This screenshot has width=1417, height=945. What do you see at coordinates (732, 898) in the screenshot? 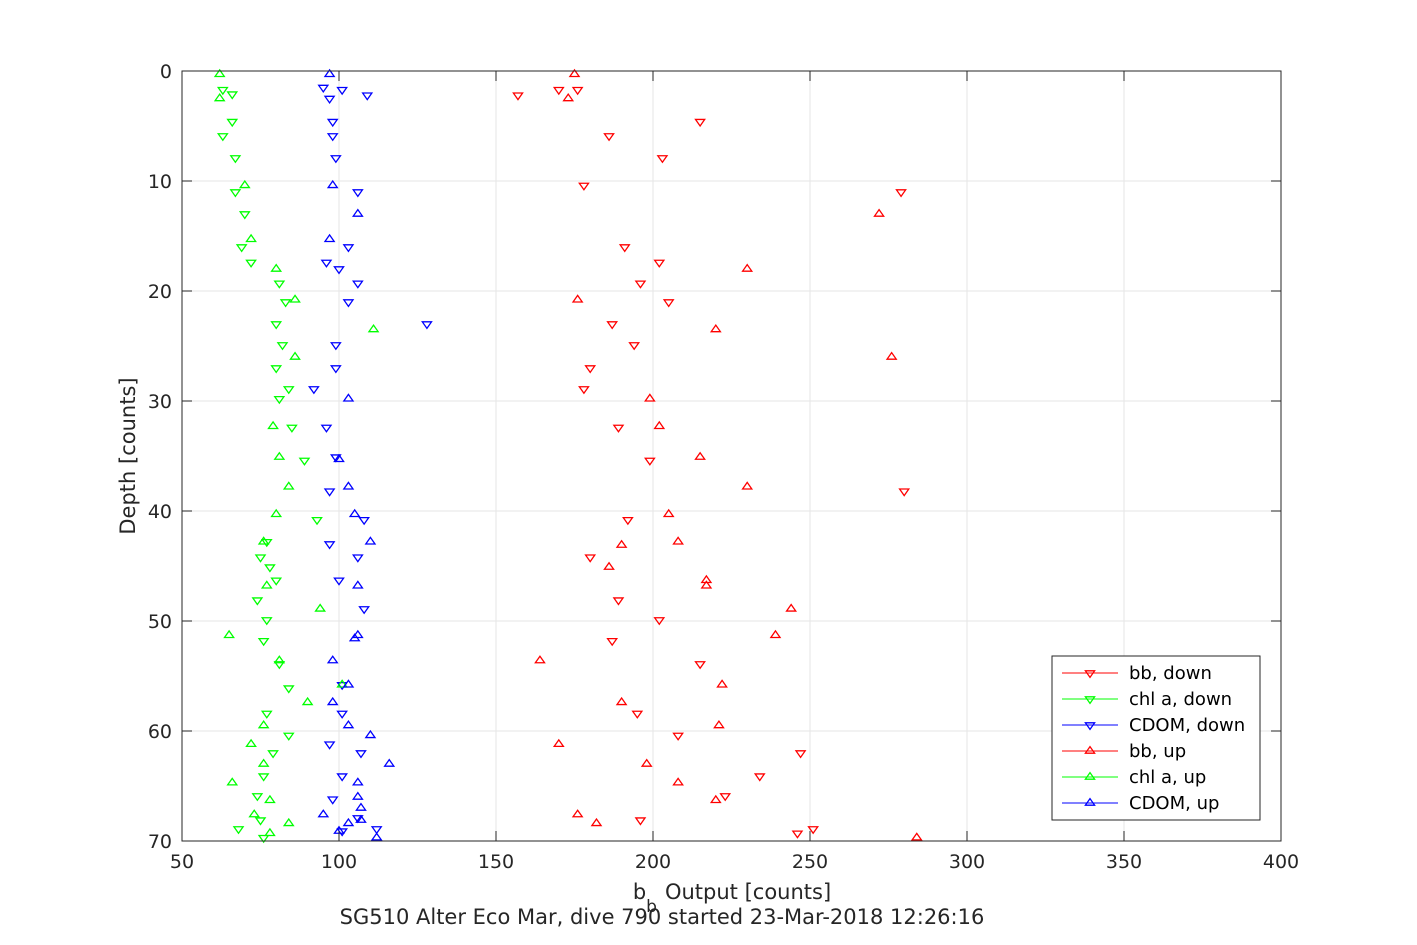
I see `x-axis-label: bb Output [counts]` at bounding box center [732, 898].